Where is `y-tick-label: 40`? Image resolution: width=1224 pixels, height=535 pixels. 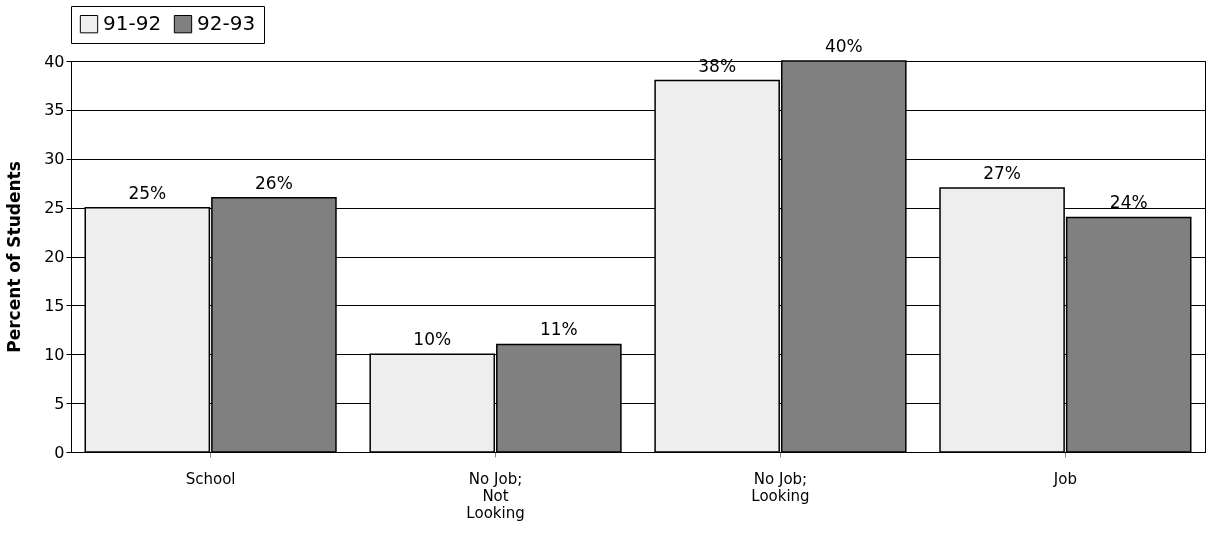
y-tick-label: 40 is located at coordinates (54, 61).